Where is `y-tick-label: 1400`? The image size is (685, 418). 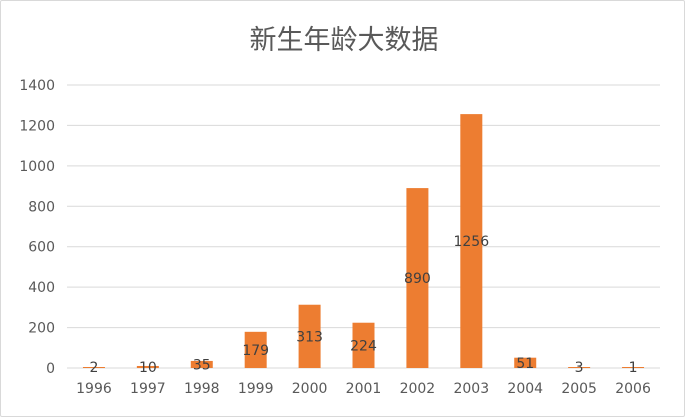 y-tick-label: 1400 is located at coordinates (37, 86).